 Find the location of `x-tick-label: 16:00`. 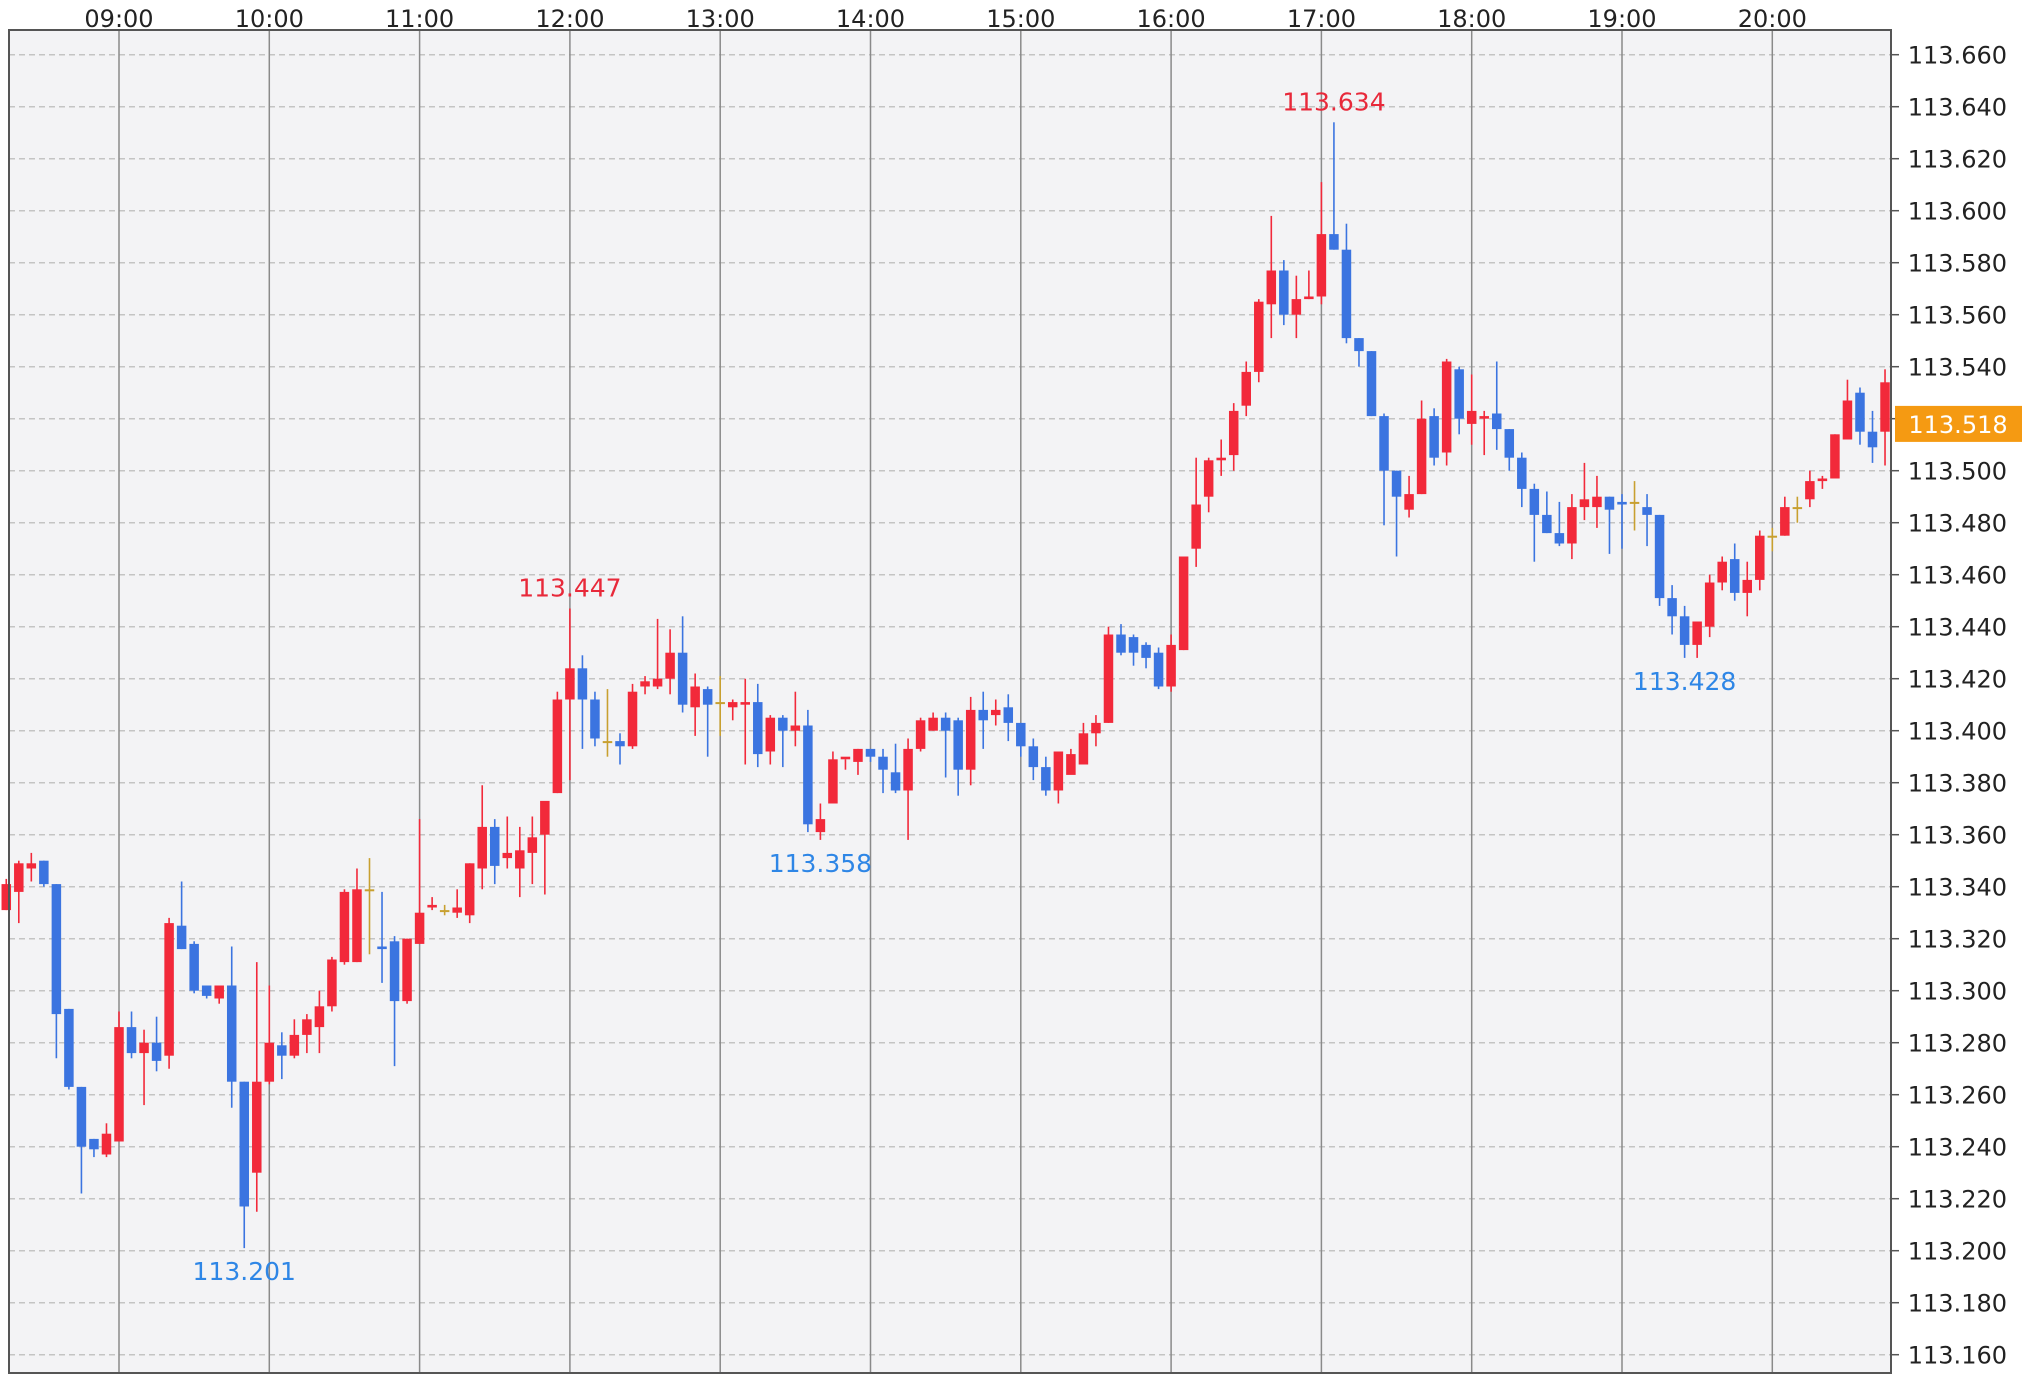

x-tick-label: 16:00 is located at coordinates (1171, 19).